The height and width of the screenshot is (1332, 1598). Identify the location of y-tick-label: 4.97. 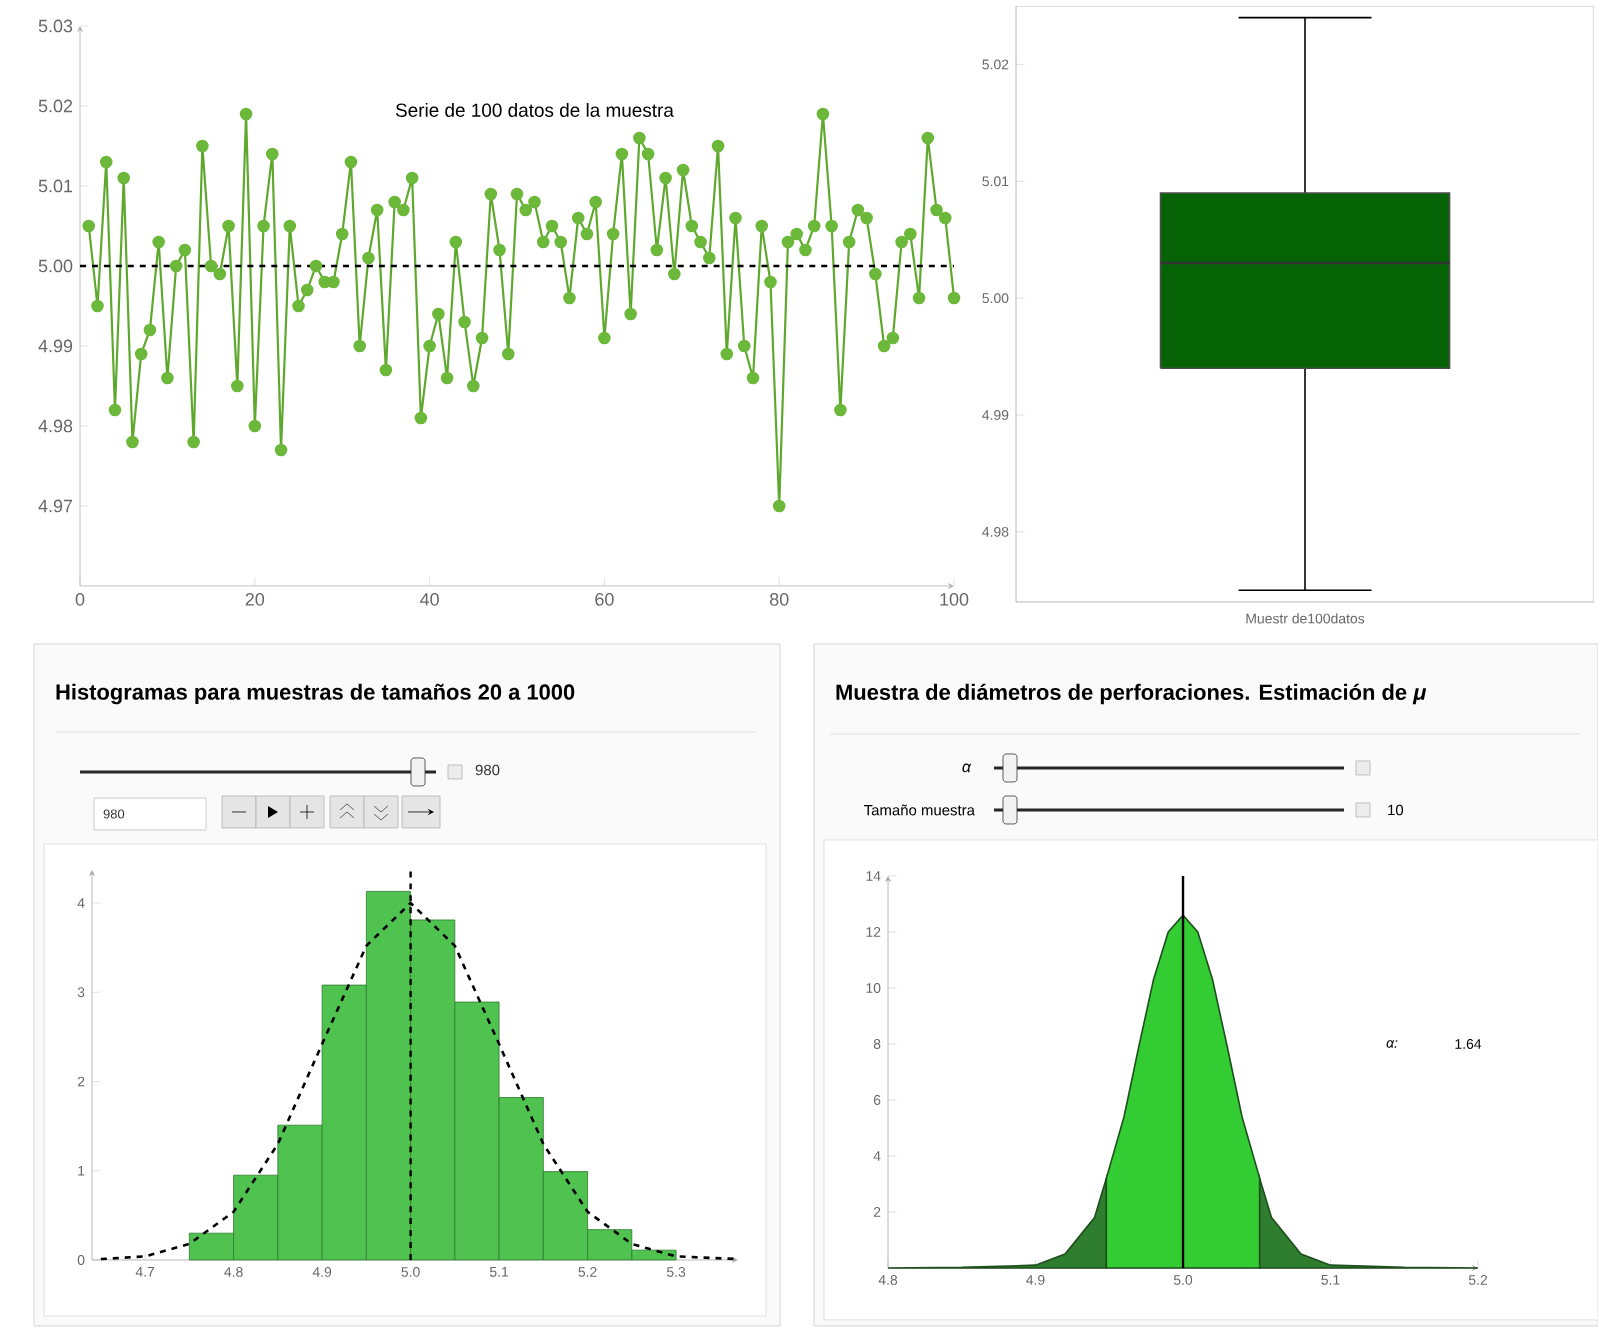
(55, 506).